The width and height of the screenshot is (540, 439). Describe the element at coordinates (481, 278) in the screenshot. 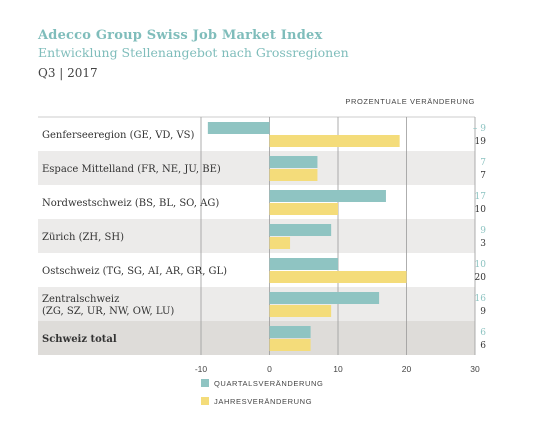

I see `value-label-yearly: 20` at that location.